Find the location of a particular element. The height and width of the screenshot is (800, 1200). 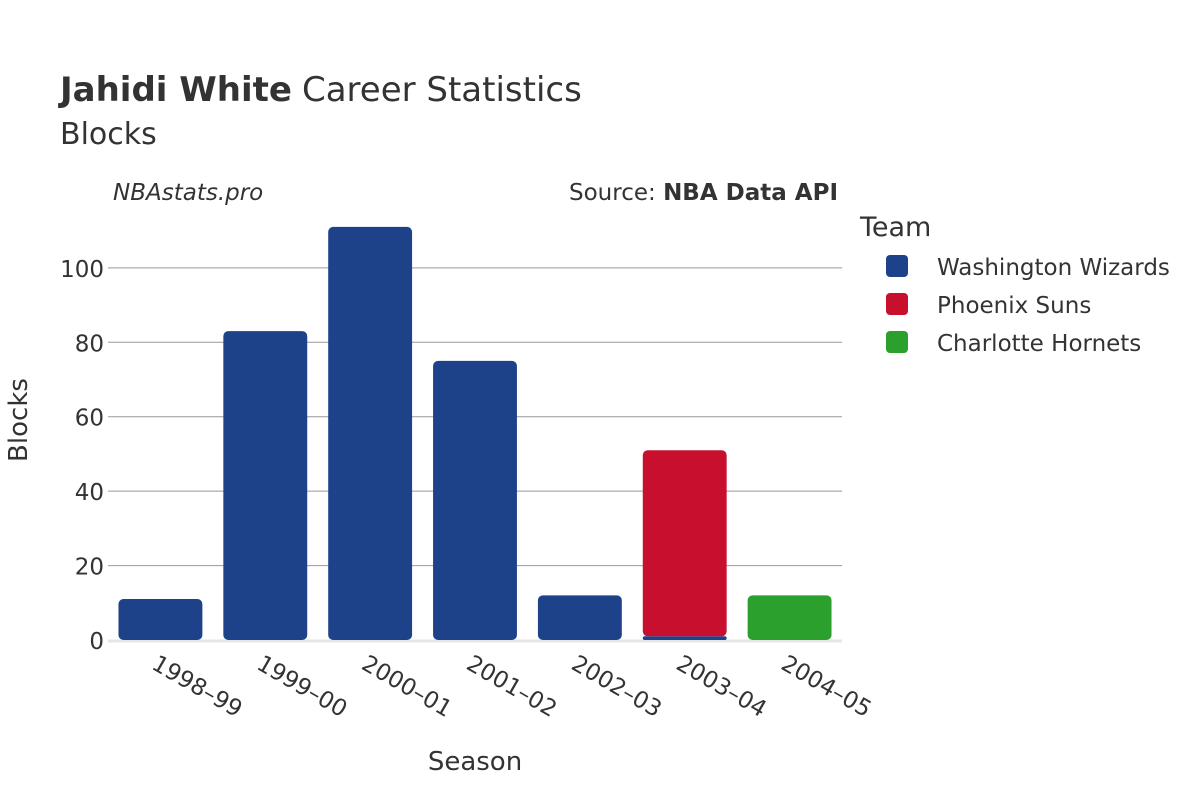

source-credit: Source: NBA Data API is located at coordinates (703, 193).